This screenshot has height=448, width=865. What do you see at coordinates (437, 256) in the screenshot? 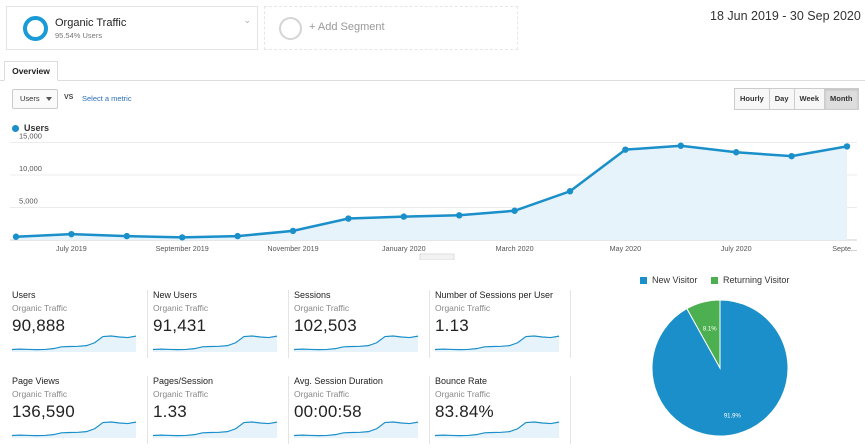
I see `chart-resize-handle` at bounding box center [437, 256].